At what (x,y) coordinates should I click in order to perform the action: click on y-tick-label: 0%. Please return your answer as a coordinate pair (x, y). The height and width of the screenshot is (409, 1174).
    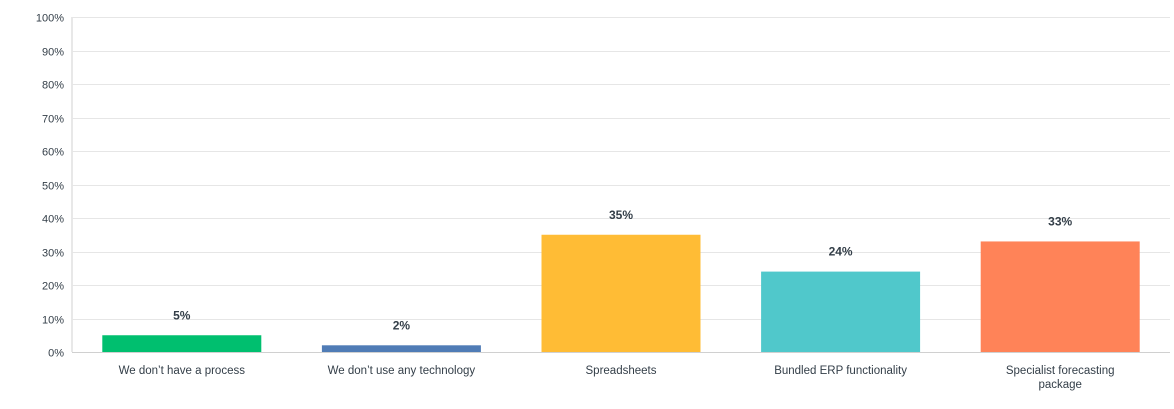
    Looking at the image, I should click on (56, 354).